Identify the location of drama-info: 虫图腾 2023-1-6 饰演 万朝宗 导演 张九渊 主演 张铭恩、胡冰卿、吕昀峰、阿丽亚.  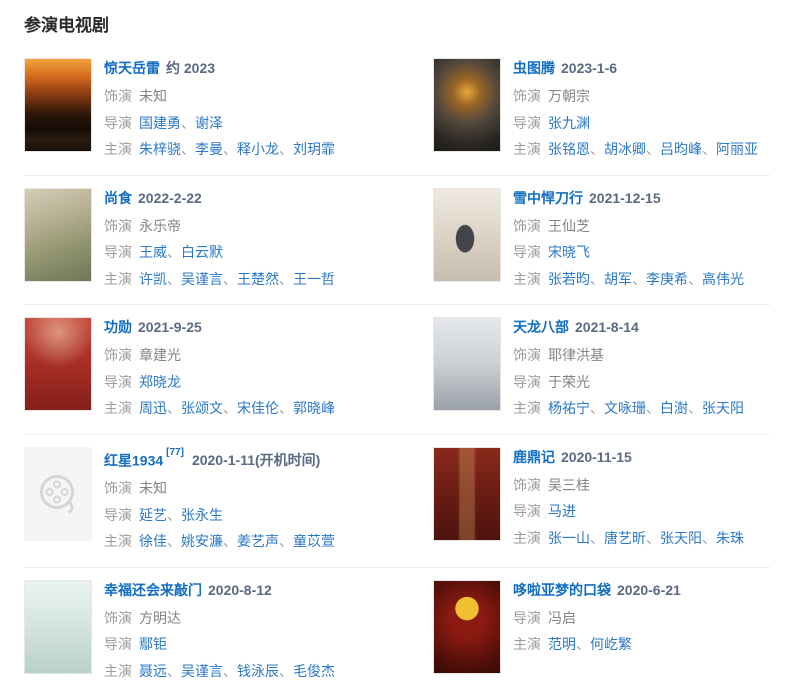
(635, 110).